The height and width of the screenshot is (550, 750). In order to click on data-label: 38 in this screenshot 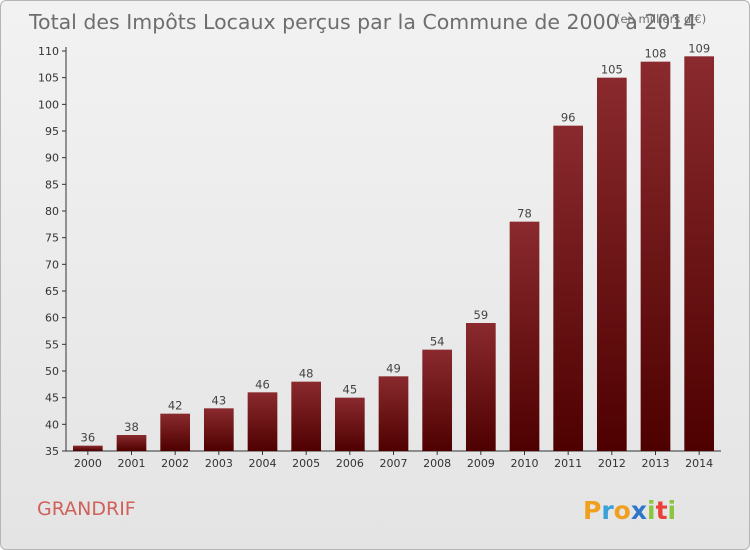, I will do `click(131, 427)`.